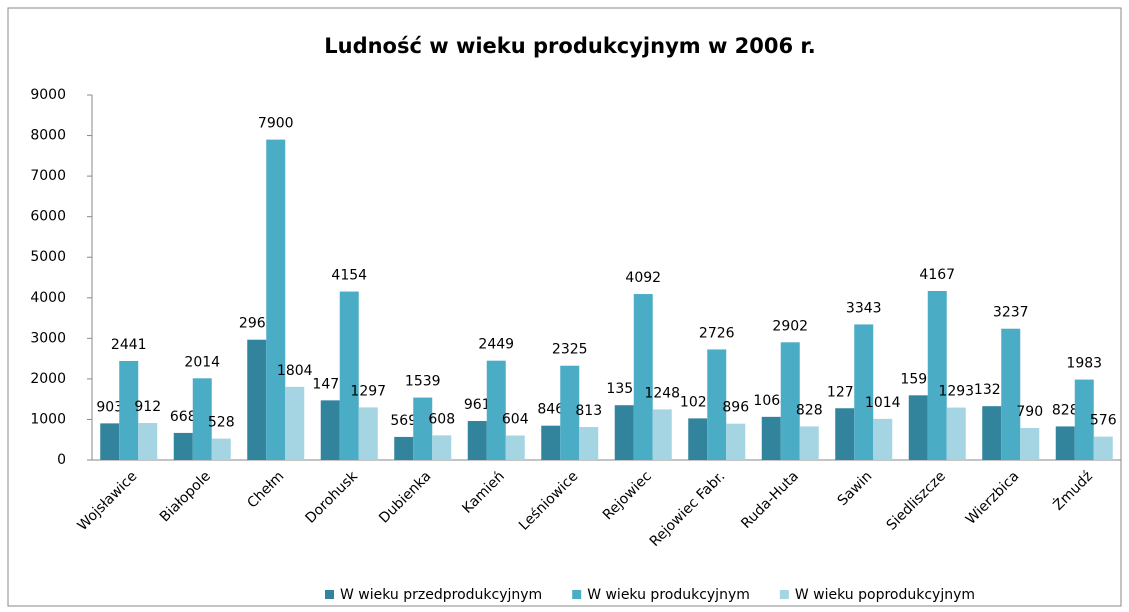 The width and height of the screenshot is (1129, 612). I want to click on data-label: 4167, so click(937, 275).